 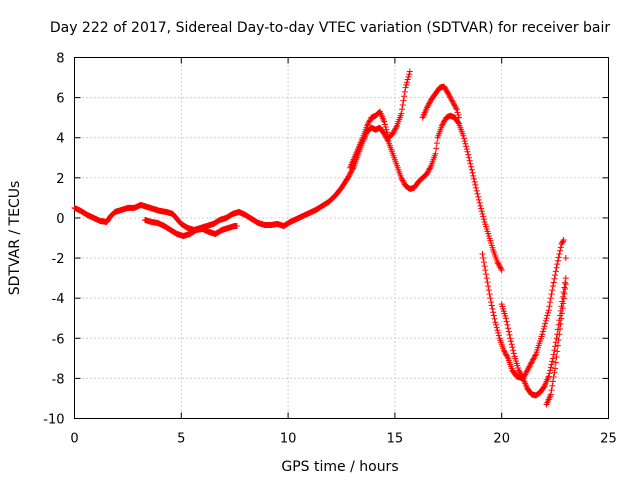 What do you see at coordinates (339, 467) in the screenshot?
I see `x-axis-label: GPS time / hours` at bounding box center [339, 467].